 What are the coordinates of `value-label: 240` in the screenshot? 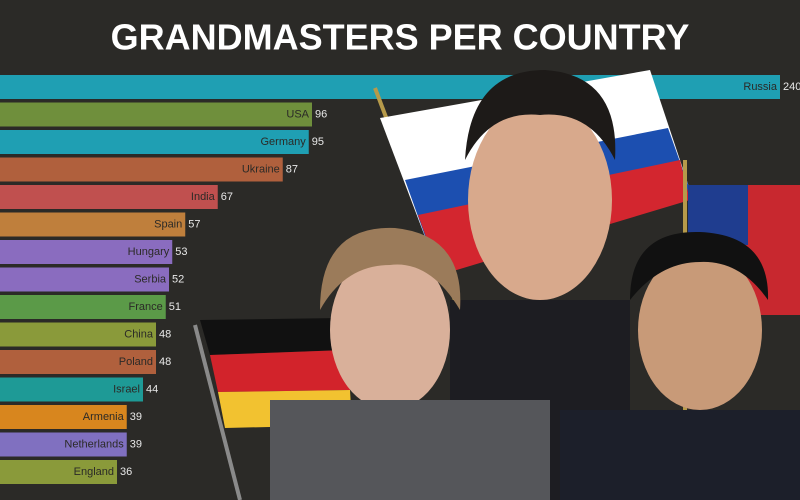 It's located at (791, 87).